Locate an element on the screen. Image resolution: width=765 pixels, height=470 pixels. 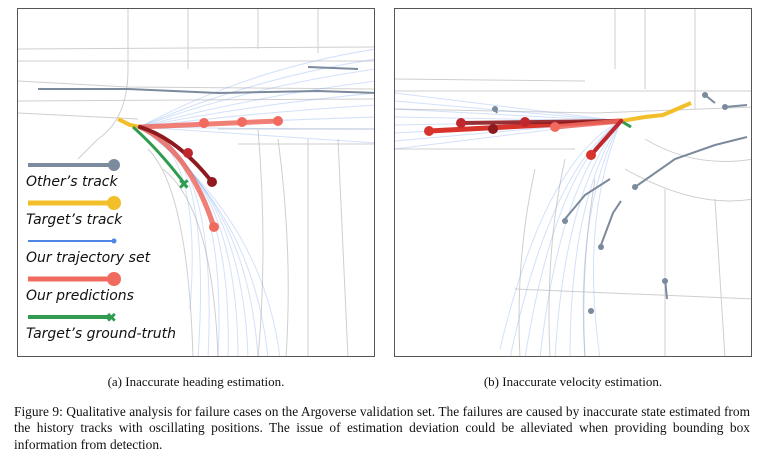
legend-item-others: Other’s track is located at coordinates (109, 174).